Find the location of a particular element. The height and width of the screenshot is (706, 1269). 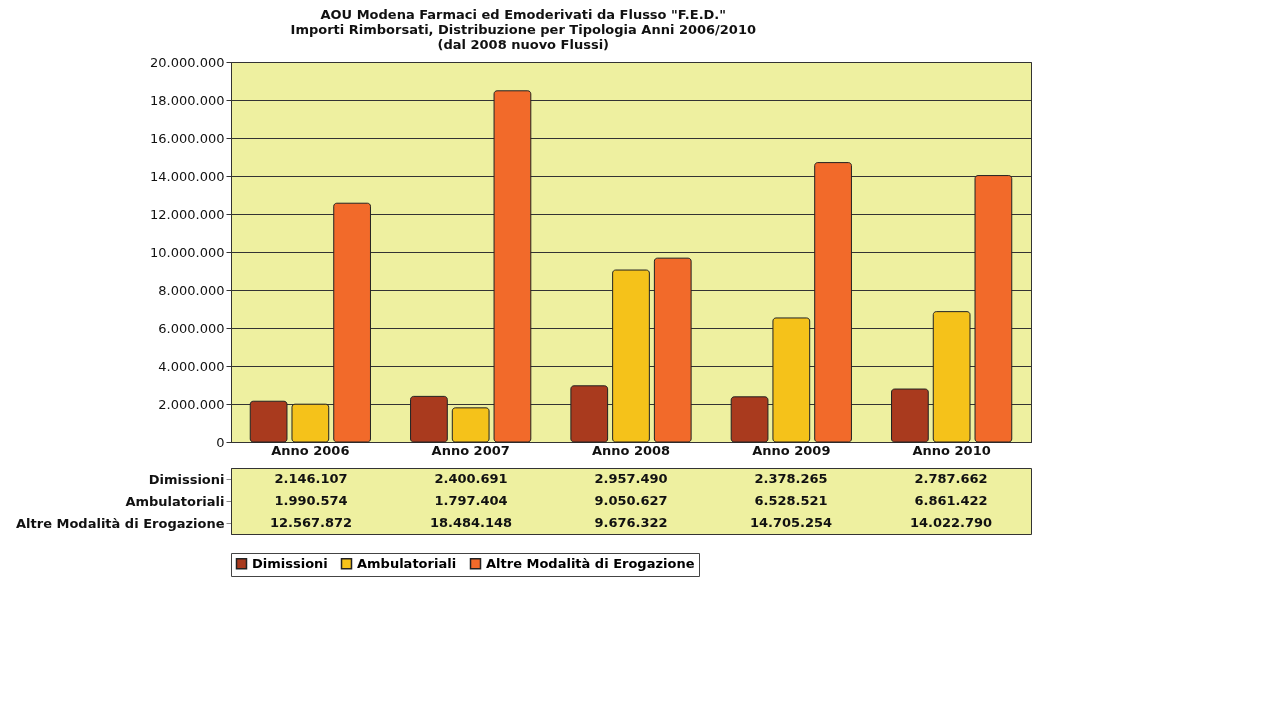

data-label: 1.797.404 is located at coordinates (471, 500).